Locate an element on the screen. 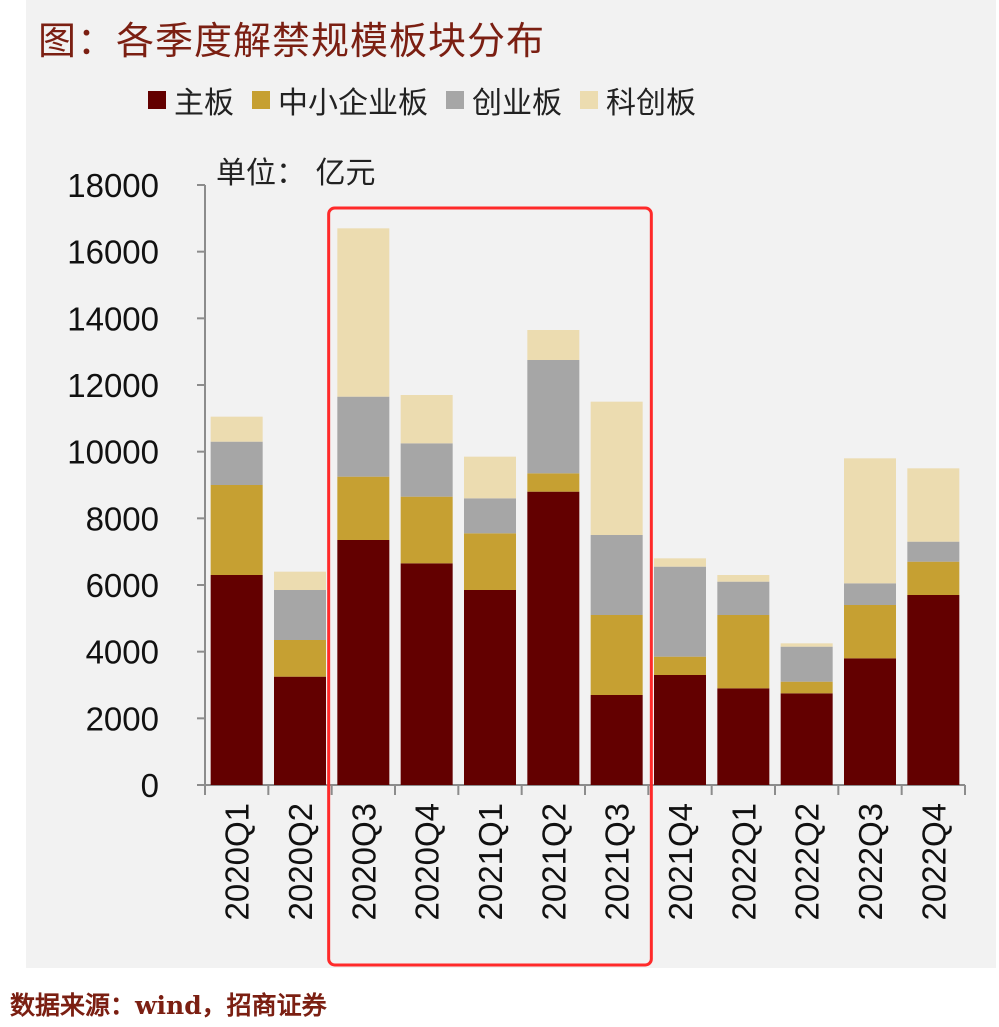  bar-segment-2021Q2-s1 is located at coordinates (553, 482).